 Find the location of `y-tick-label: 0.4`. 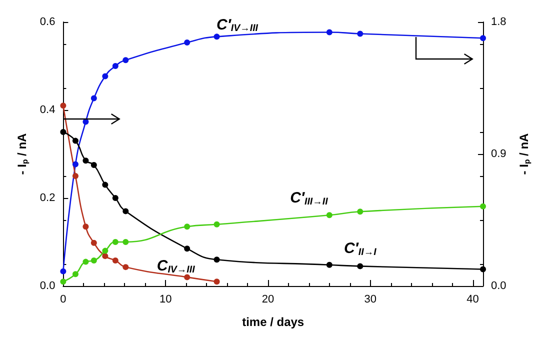

y-tick-label: 0.4 is located at coordinates (48, 110).